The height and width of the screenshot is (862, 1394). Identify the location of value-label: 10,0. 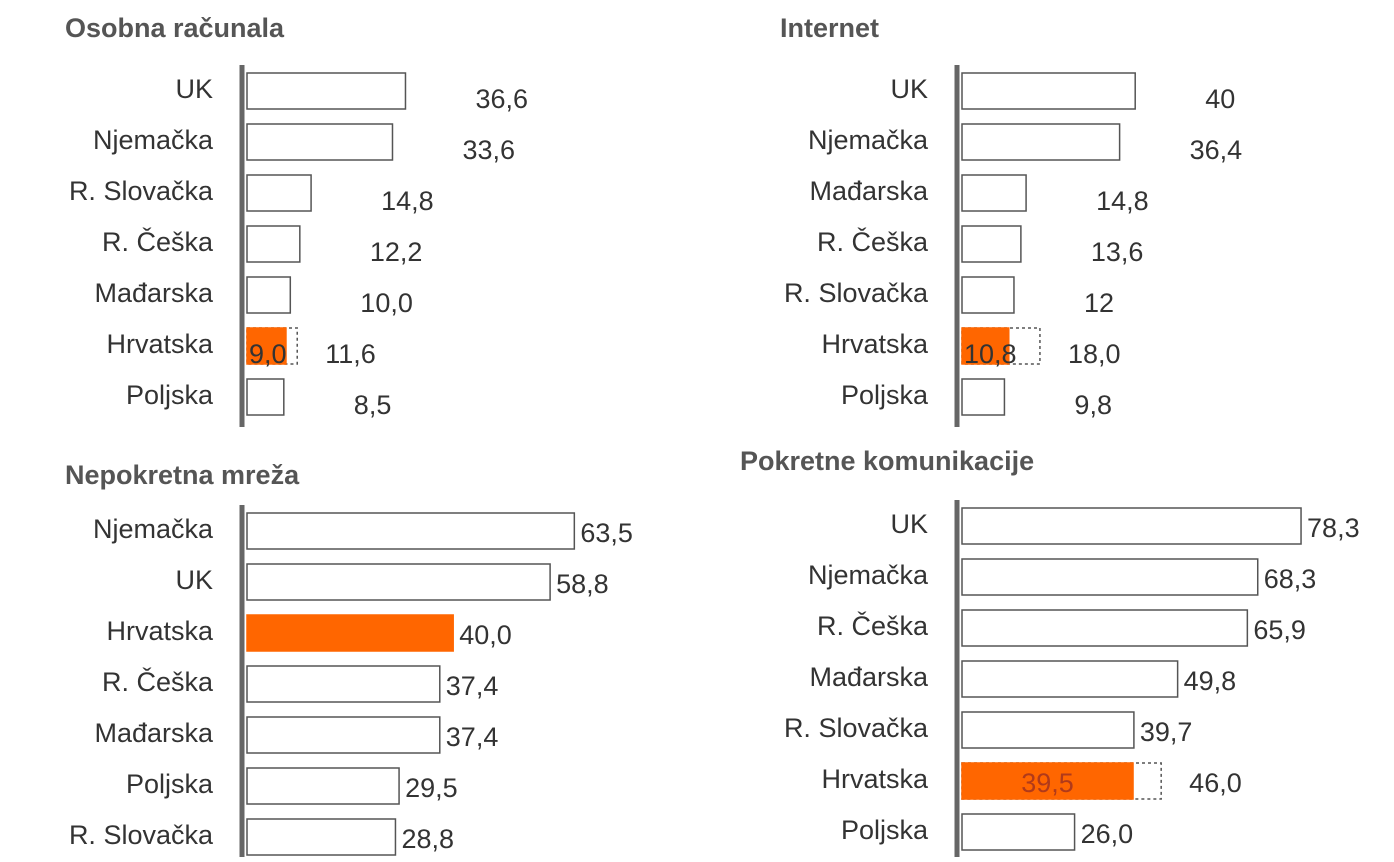
(386, 303).